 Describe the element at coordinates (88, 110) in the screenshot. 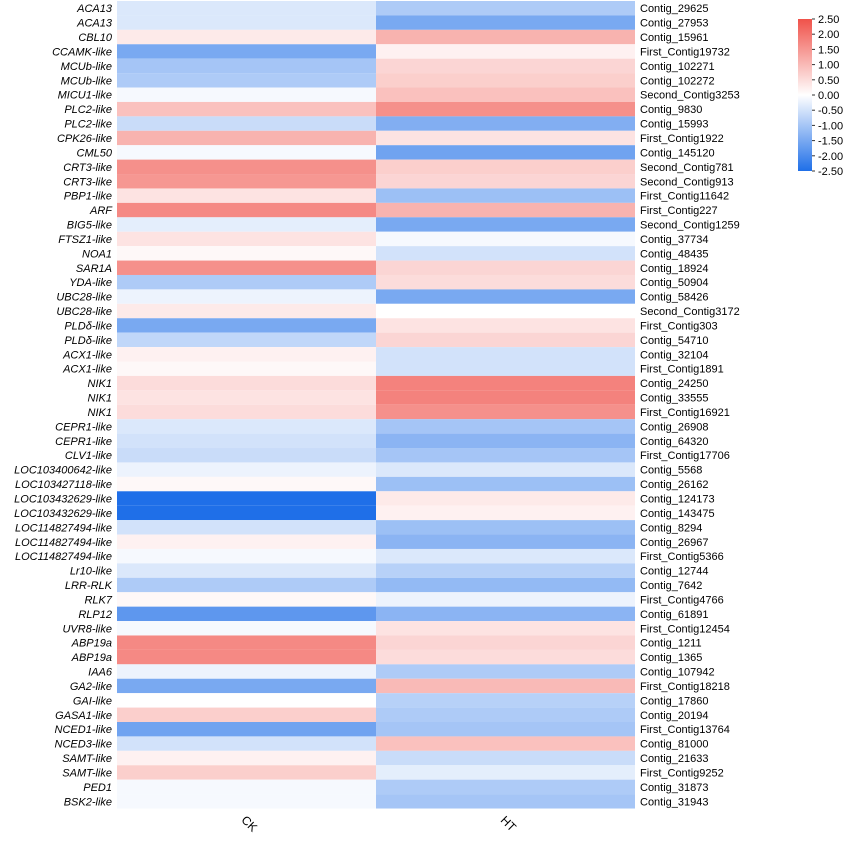

I see `gene-label: PLC2-like` at that location.